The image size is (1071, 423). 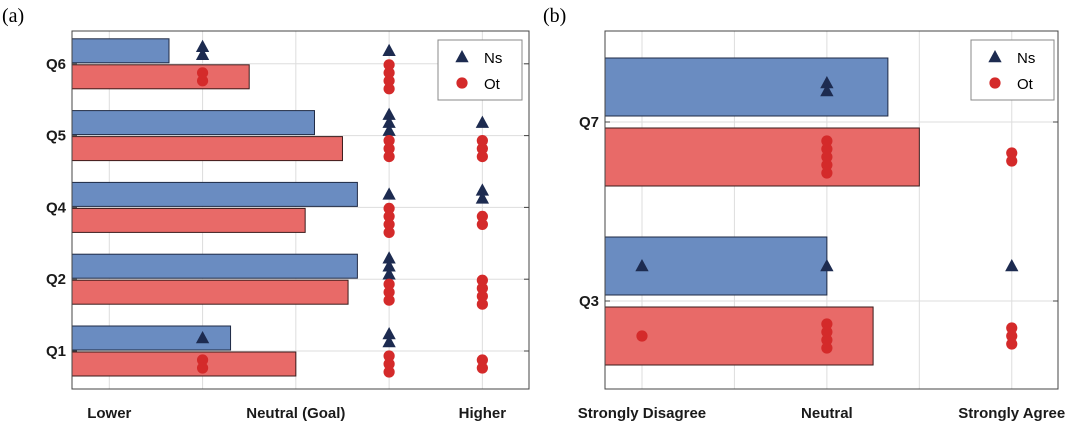 I want to click on y-tick-label: Q3, so click(x=589, y=301).